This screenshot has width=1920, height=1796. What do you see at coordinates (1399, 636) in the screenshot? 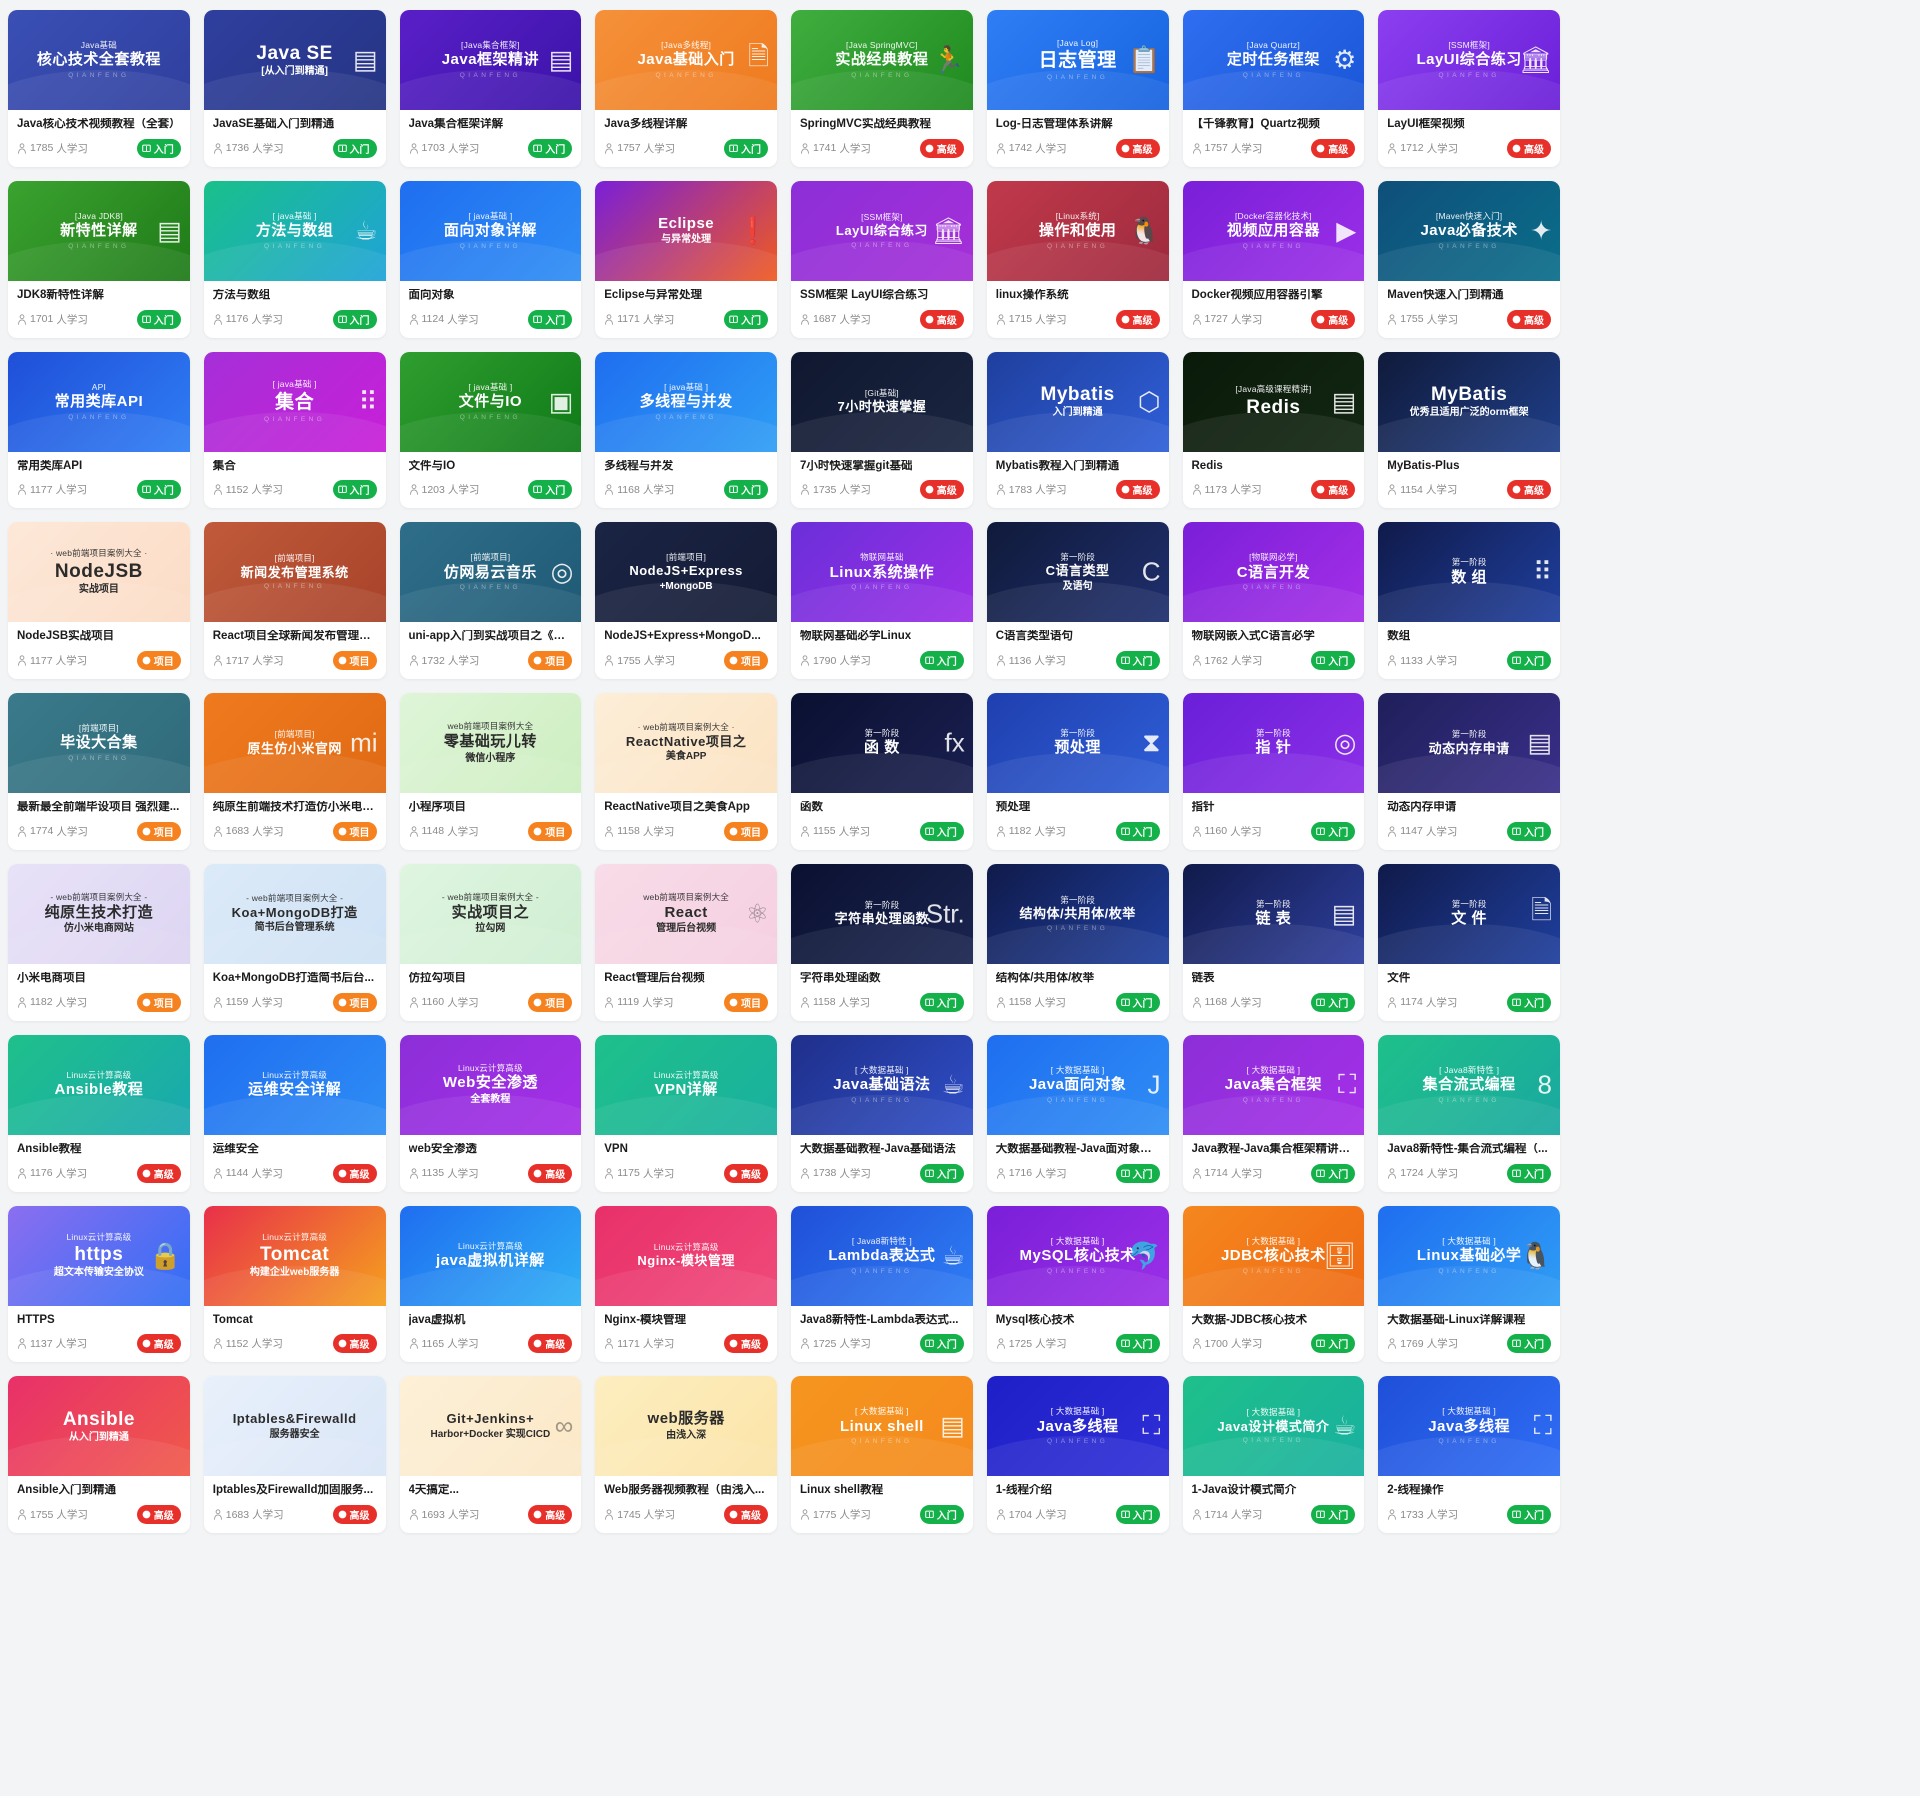
I see `course-title: 数组` at bounding box center [1399, 636].